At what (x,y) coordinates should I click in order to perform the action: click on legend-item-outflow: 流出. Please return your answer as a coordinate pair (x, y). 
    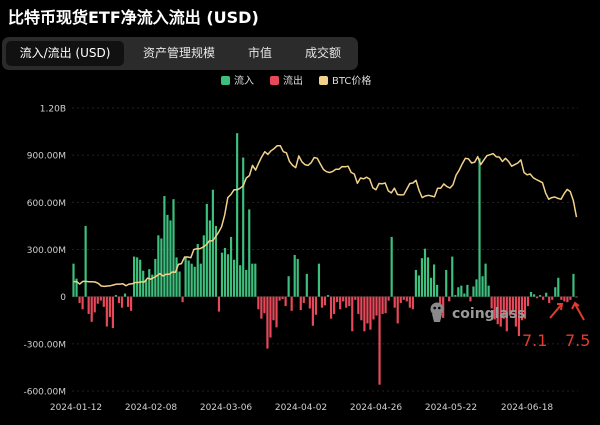
    Looking at the image, I should click on (286, 82).